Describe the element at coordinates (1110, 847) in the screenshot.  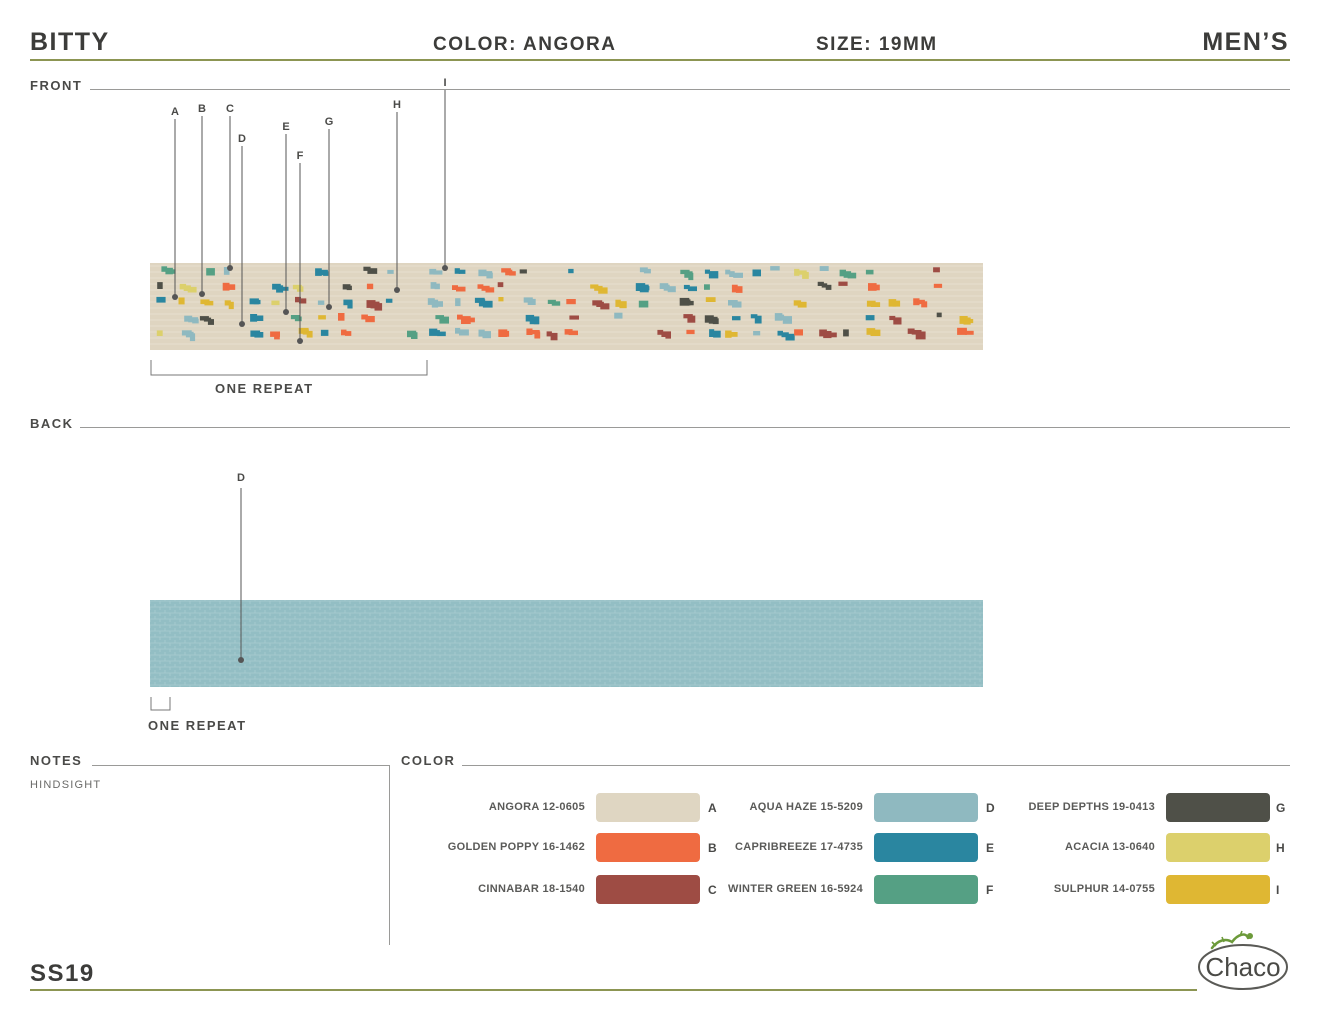
I see `swatch-name: ACACIA 13-0640` at that location.